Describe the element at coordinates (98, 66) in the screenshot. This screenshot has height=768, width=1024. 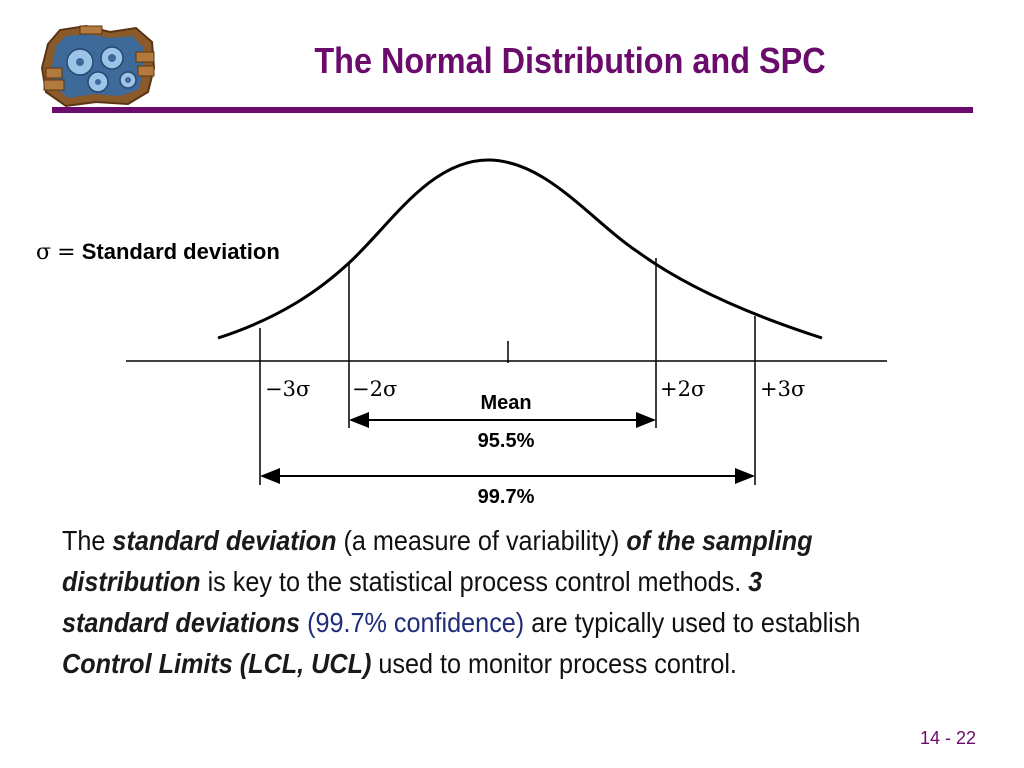
I see `gears-brick-logo` at that location.